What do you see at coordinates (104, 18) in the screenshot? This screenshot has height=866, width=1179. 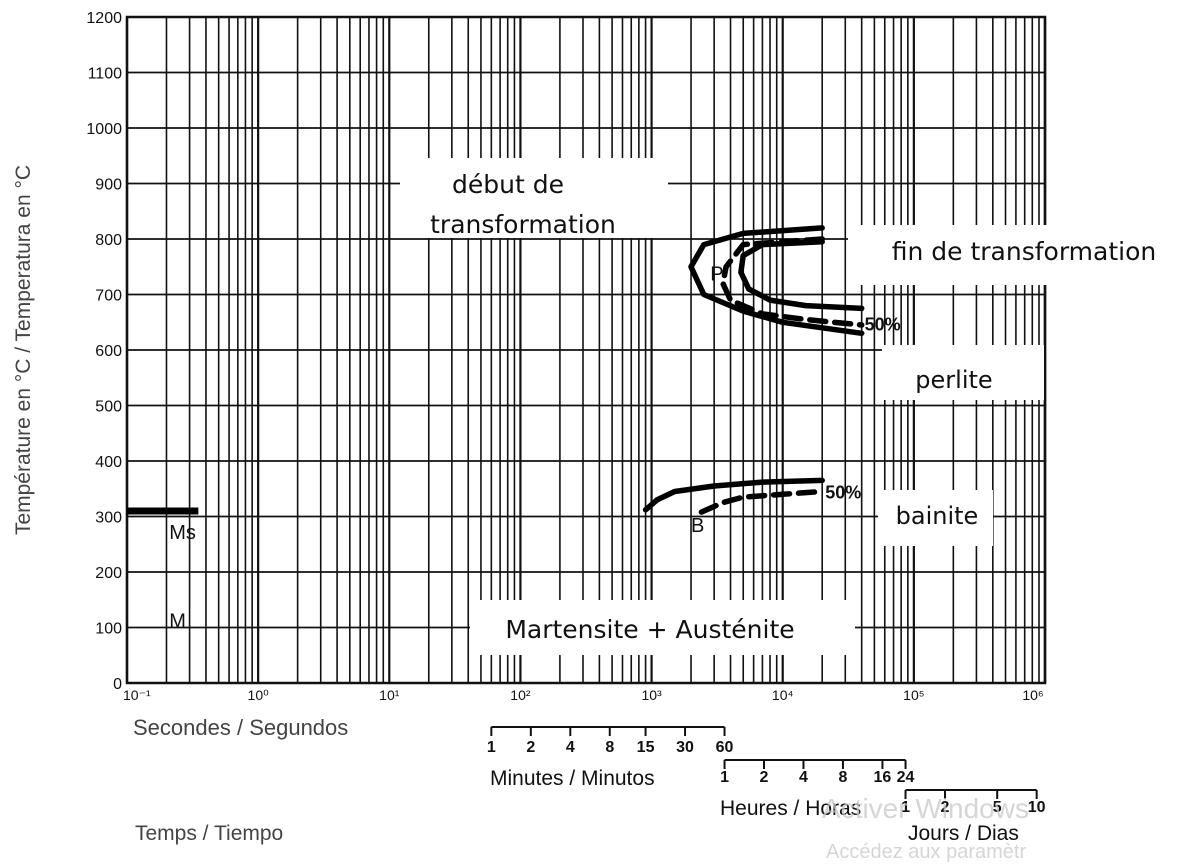 I see `y-tick-label: 1200` at bounding box center [104, 18].